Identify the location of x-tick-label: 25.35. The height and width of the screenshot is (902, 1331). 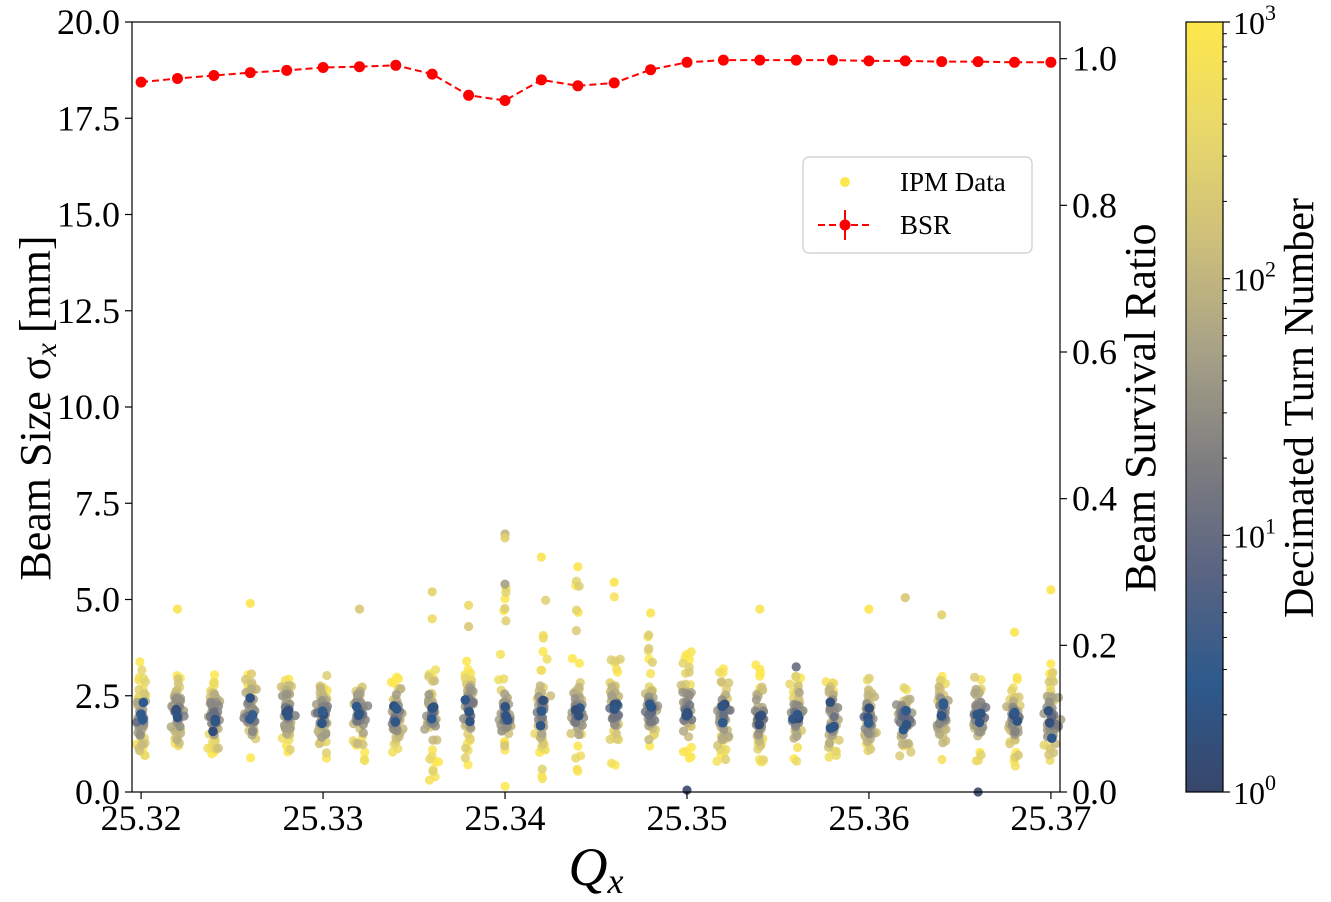
(686, 818).